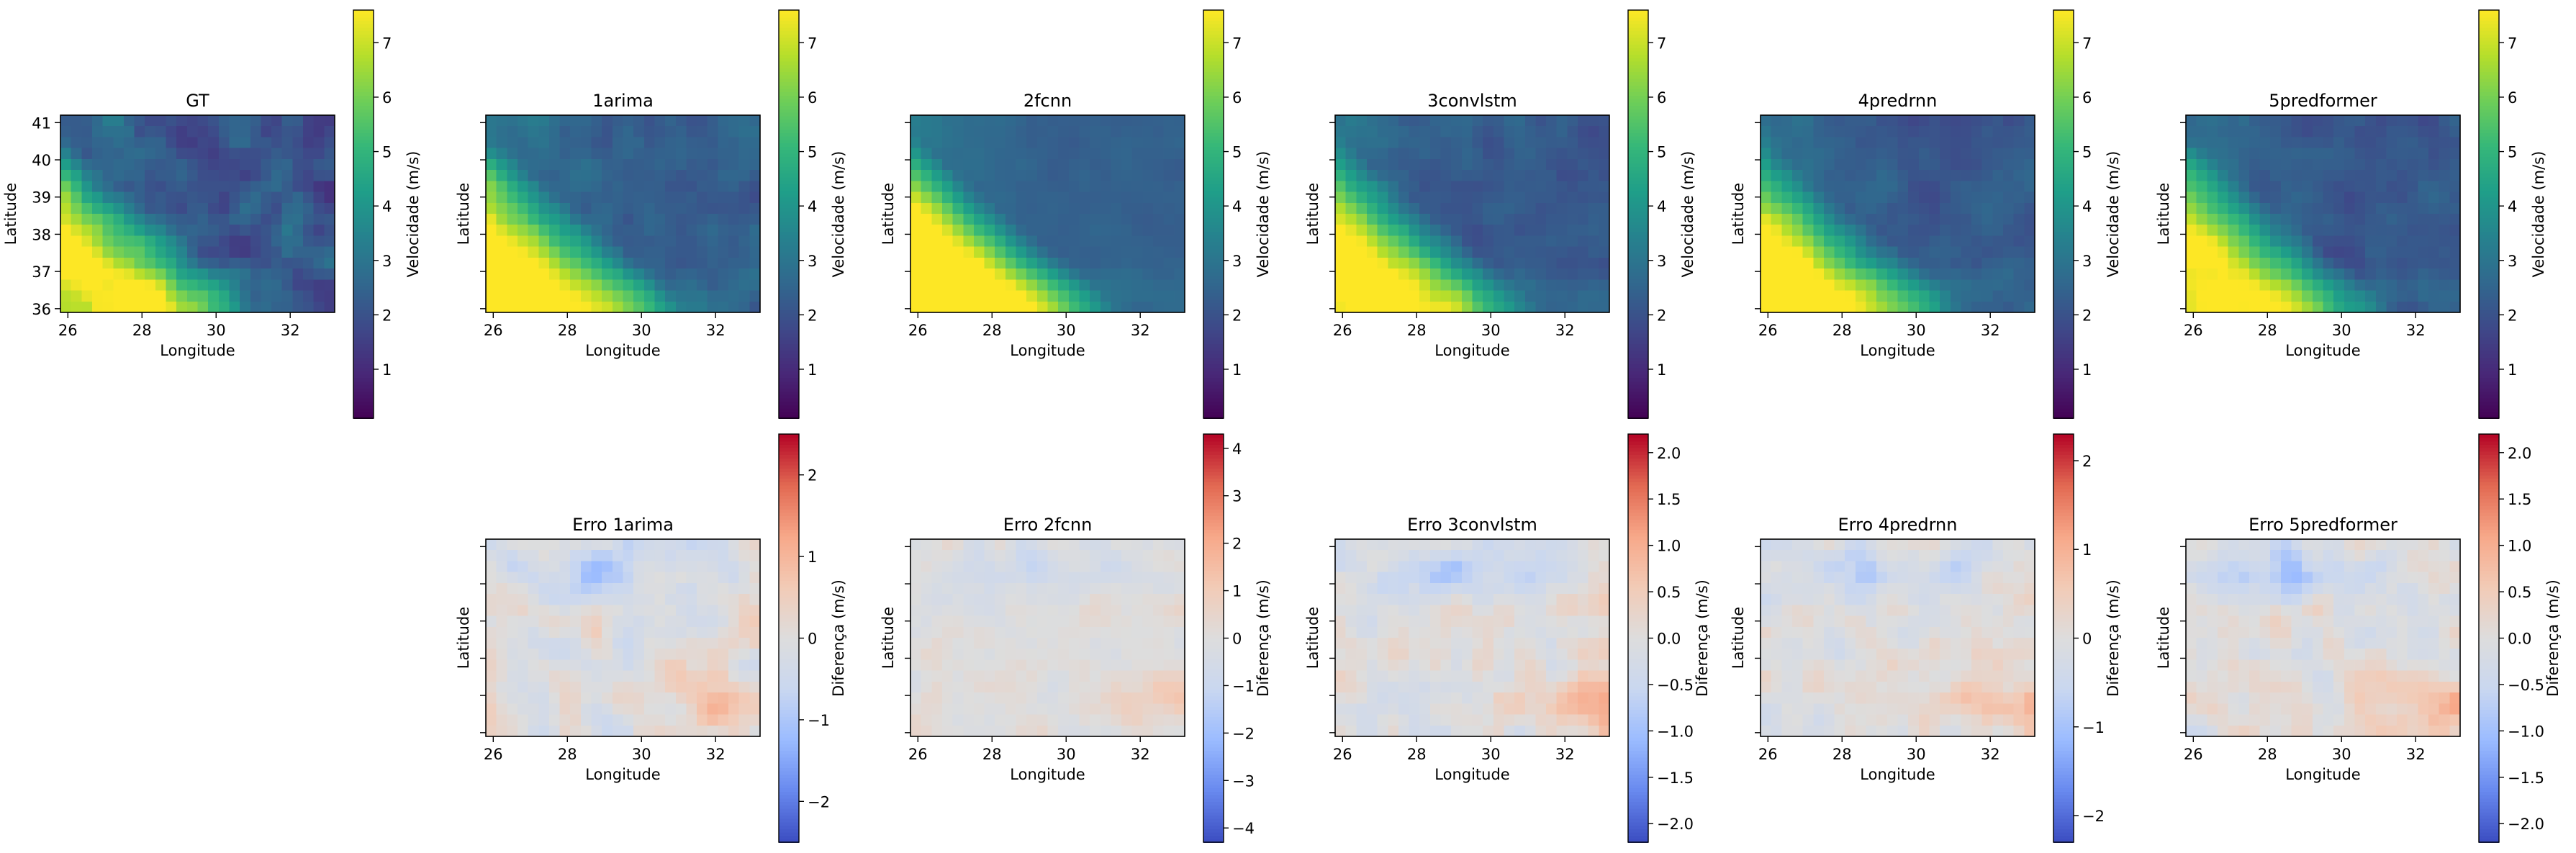 The height and width of the screenshot is (853, 2576). I want to click on heatmap-cells, so click(1047, 638).